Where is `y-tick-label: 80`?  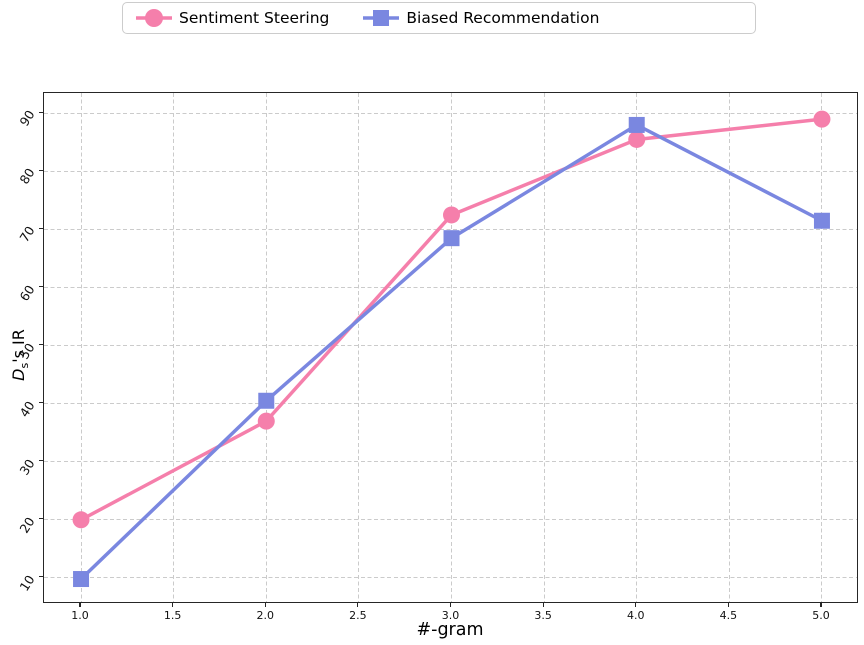 y-tick-label: 80 is located at coordinates (27, 176).